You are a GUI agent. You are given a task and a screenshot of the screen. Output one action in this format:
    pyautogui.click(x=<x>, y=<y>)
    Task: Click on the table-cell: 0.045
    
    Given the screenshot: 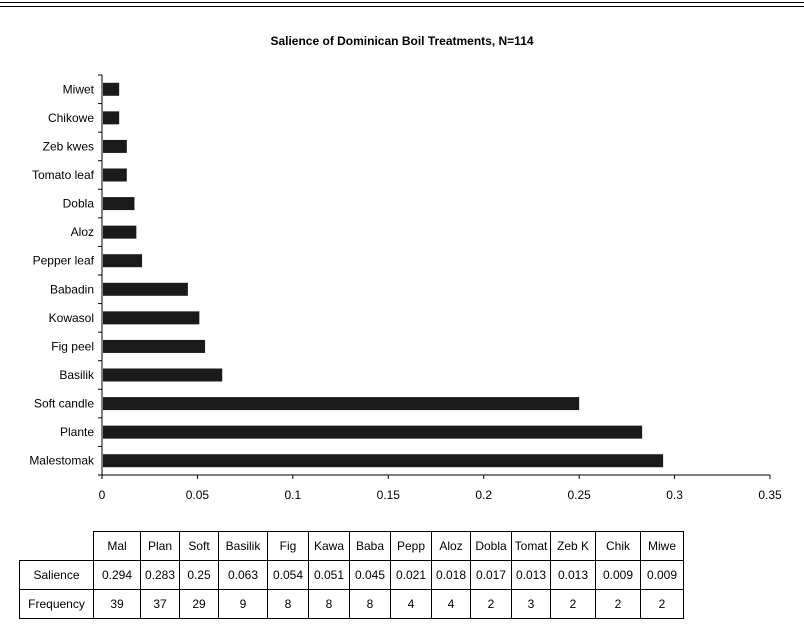 What is the action you would take?
    pyautogui.click(x=370, y=575)
    